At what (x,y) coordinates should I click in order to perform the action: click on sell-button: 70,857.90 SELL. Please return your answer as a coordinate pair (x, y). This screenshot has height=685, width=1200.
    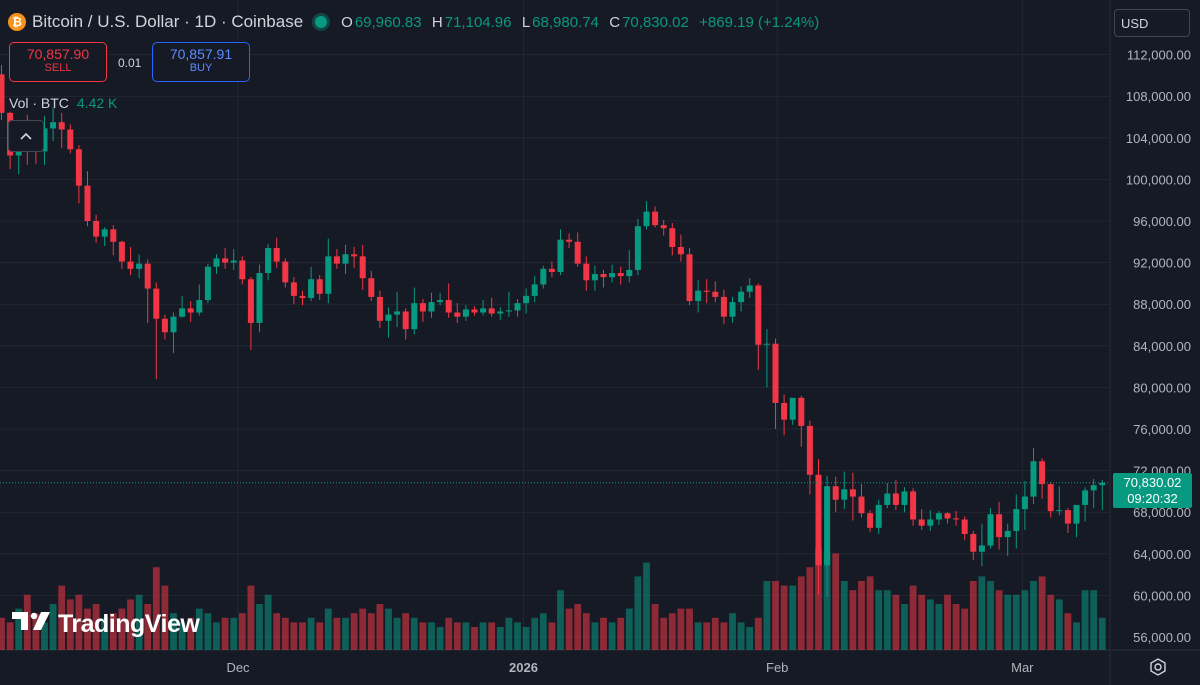
    Looking at the image, I should click on (58, 62).